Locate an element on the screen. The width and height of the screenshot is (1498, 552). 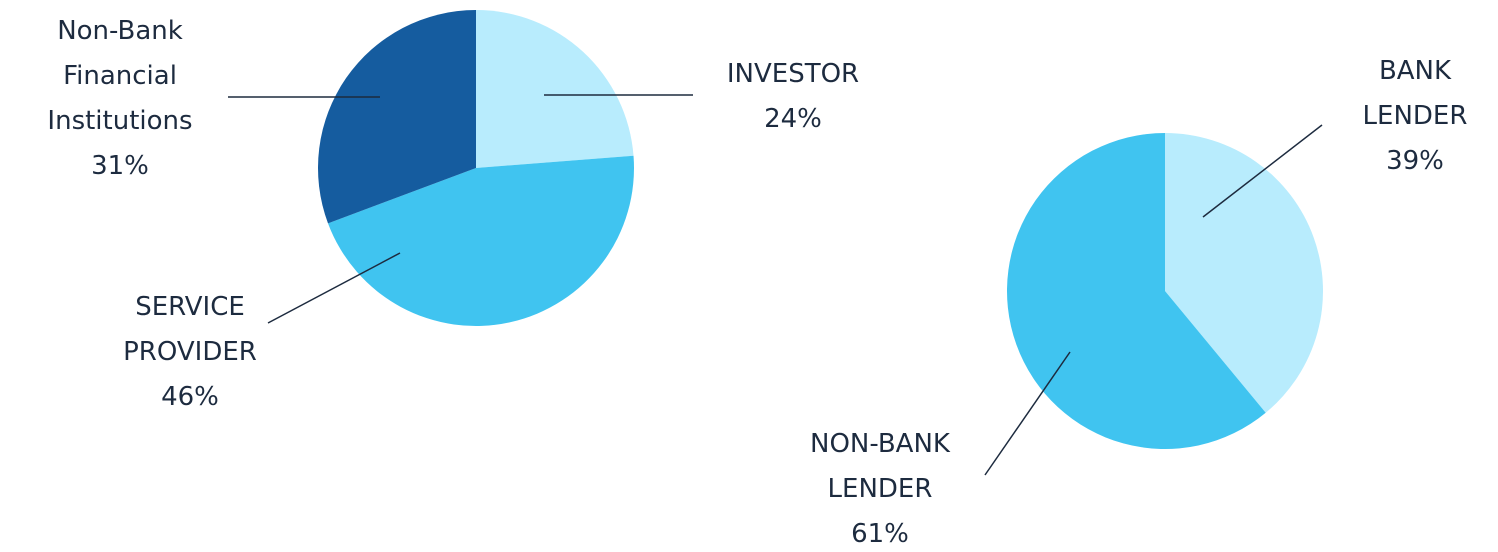
slice-value: 31% is located at coordinates (120, 166).